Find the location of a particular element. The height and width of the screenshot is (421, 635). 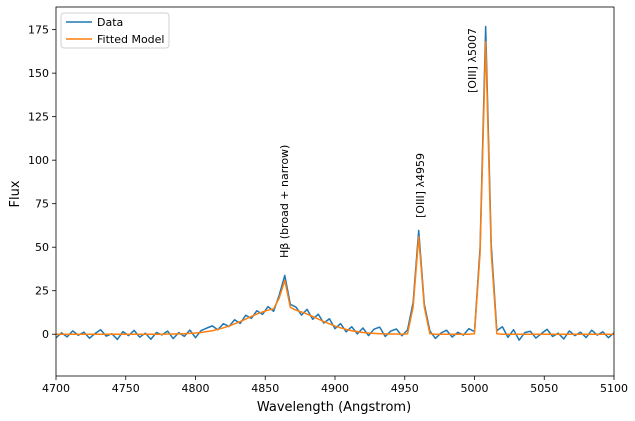

x-tick-label: 5000 is located at coordinates (475, 388).